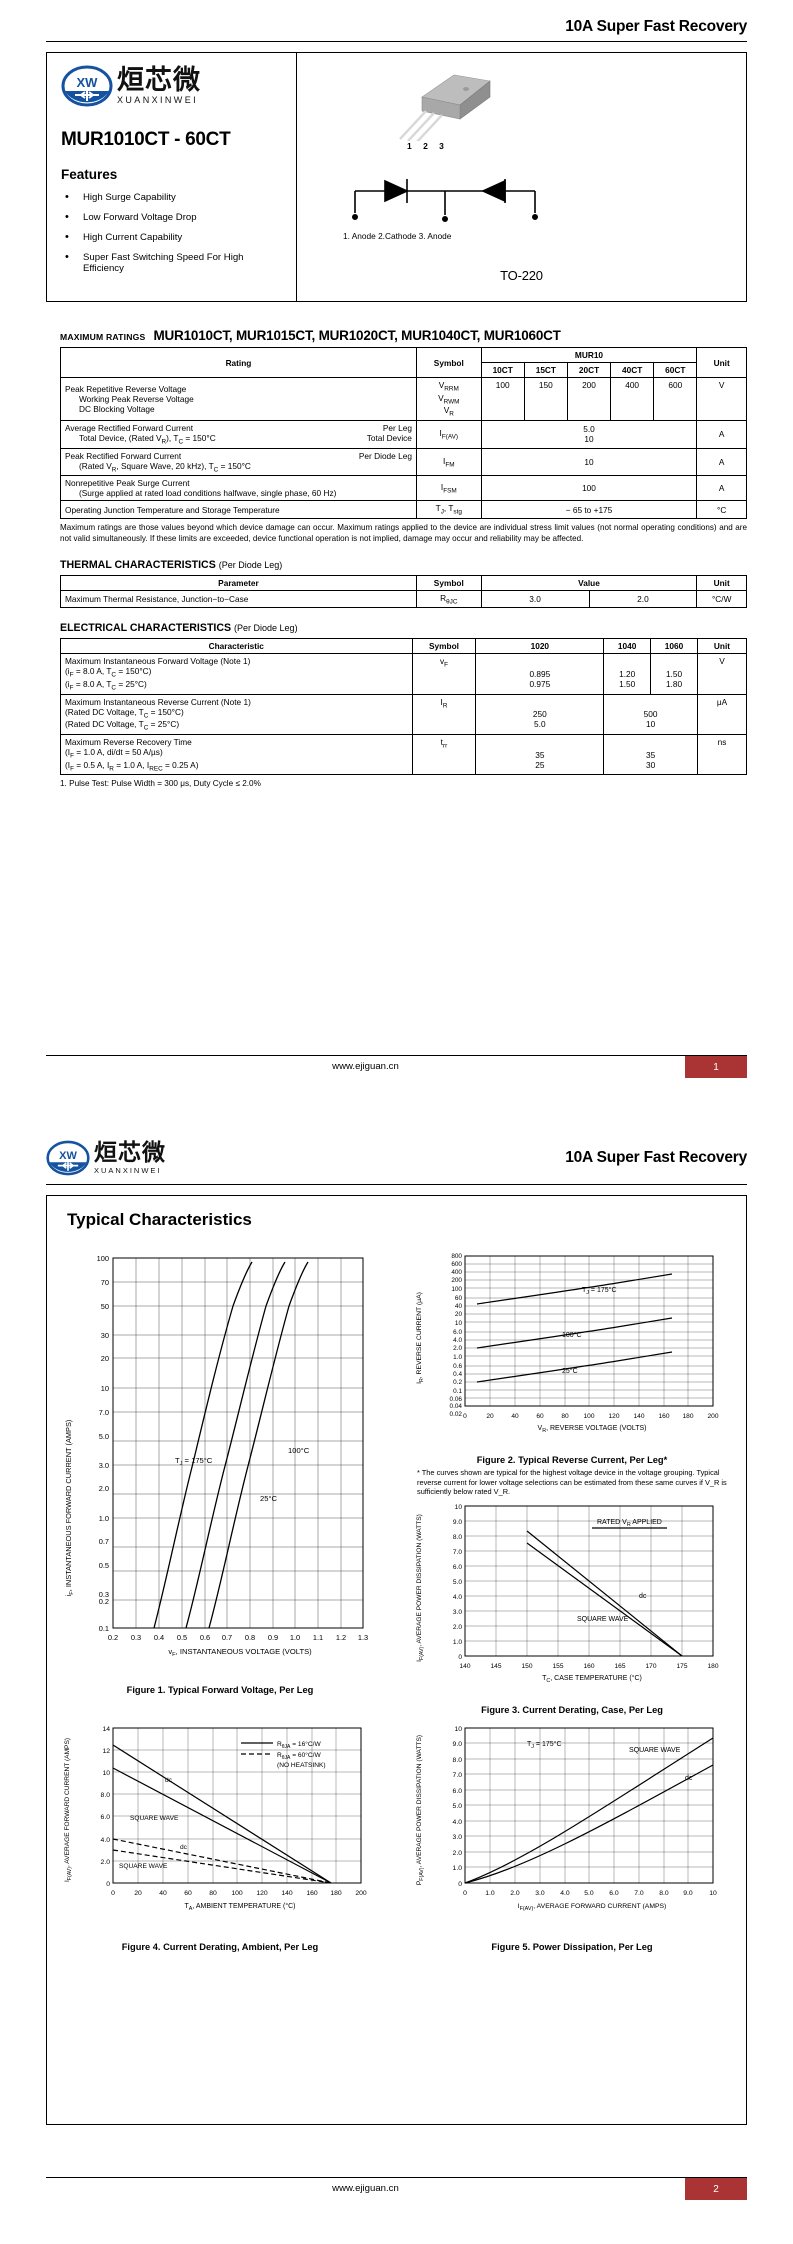 This screenshot has width=793, height=2244. I want to click on svg-text: 600, so click(456, 1264).